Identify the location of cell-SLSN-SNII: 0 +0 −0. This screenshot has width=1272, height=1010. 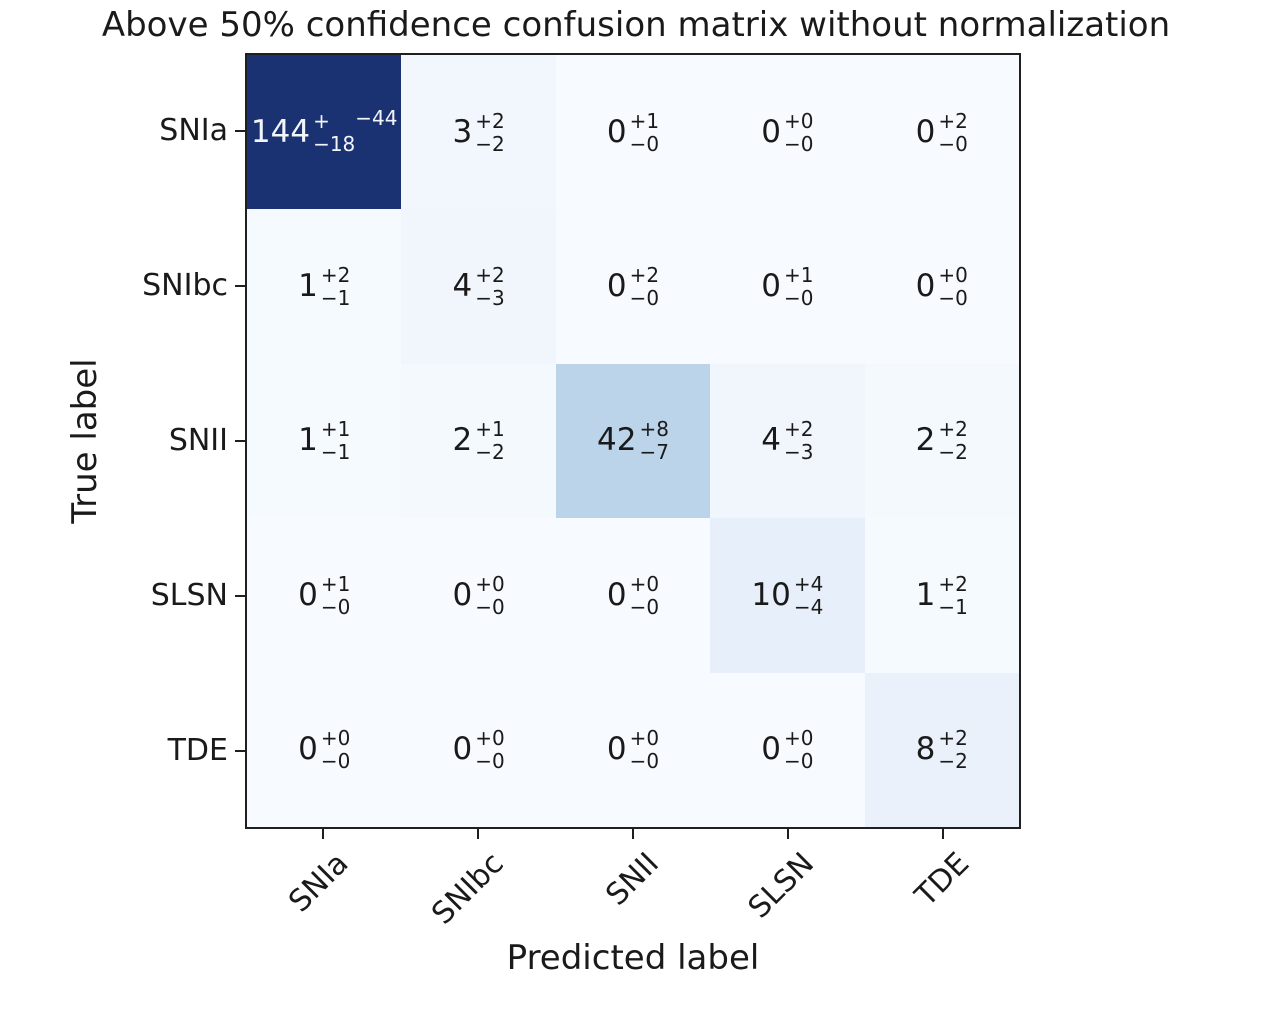
(633, 595).